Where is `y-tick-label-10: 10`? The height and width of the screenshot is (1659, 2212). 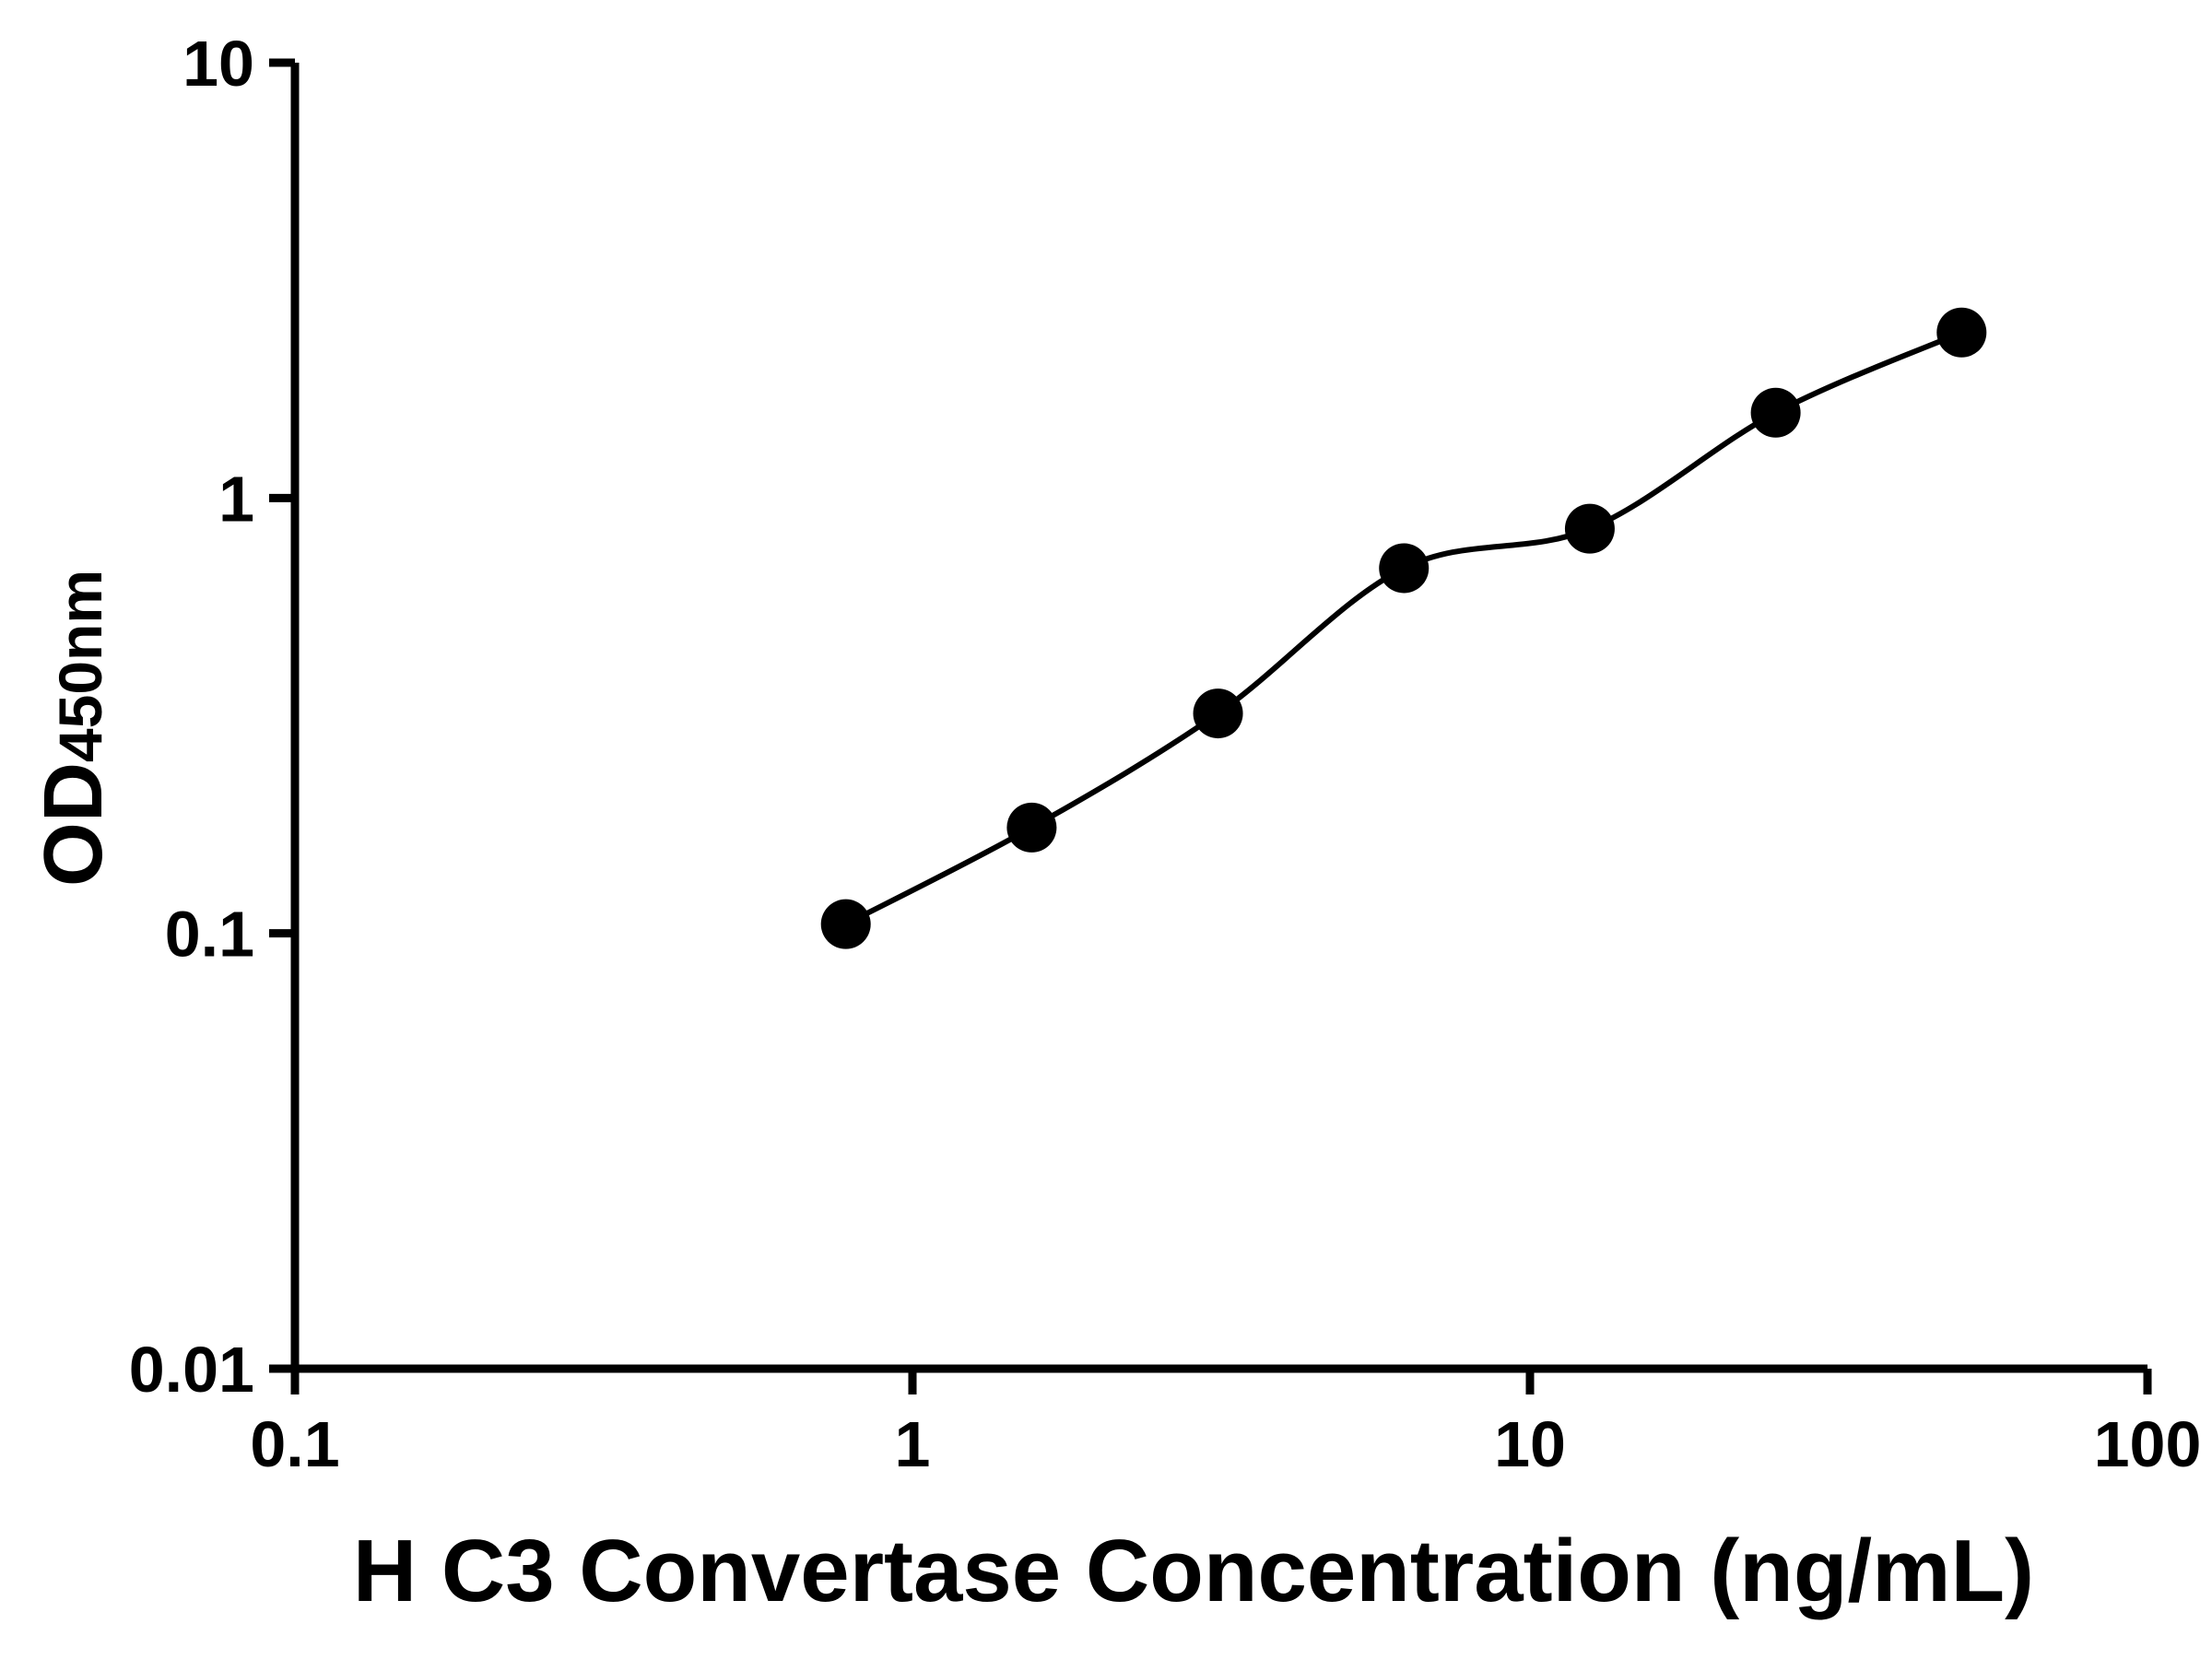
y-tick-label-10: 10 is located at coordinates (218, 64).